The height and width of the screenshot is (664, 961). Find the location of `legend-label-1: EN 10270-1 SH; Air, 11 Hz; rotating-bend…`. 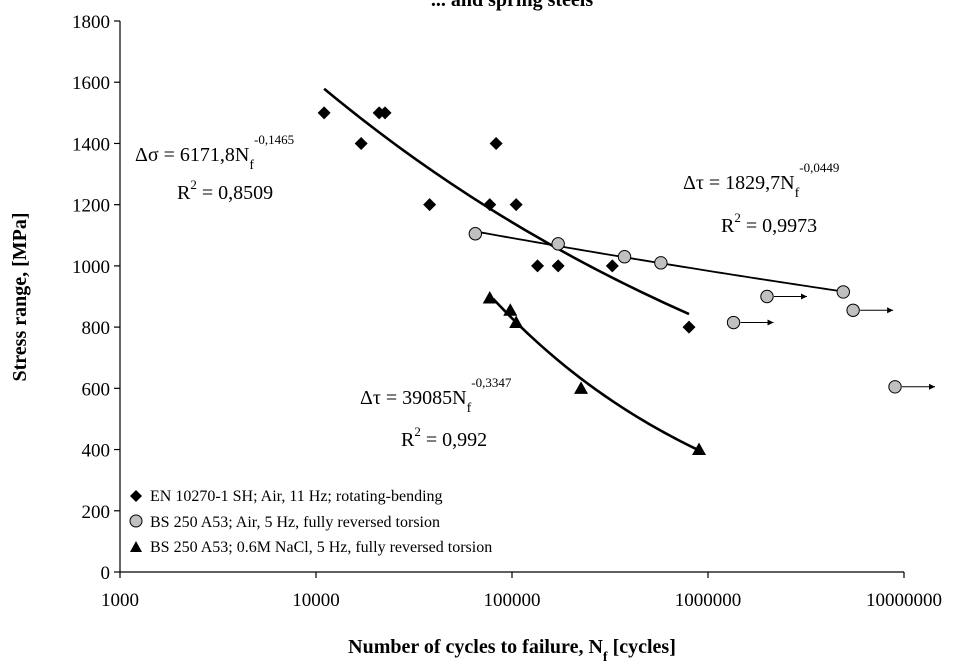

legend-label-1: EN 10270-1 SH; Air, 11 Hz; rotating-bend… is located at coordinates (296, 496).